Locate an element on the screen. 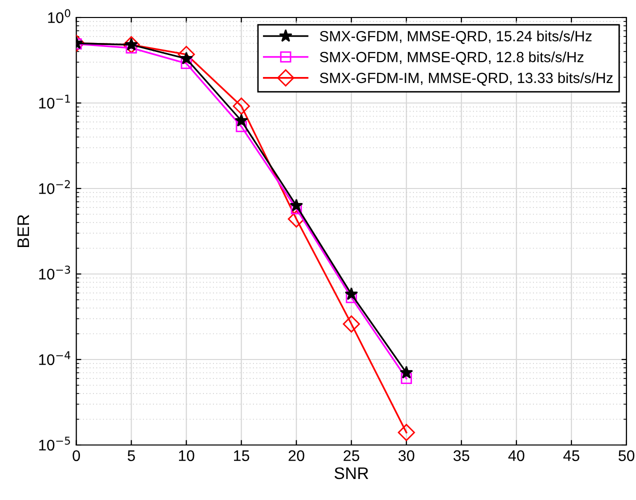  legend-label: SMX-GFDM, MMSE-QRD, 15.24 bits/s/Hz is located at coordinates (456, 37).